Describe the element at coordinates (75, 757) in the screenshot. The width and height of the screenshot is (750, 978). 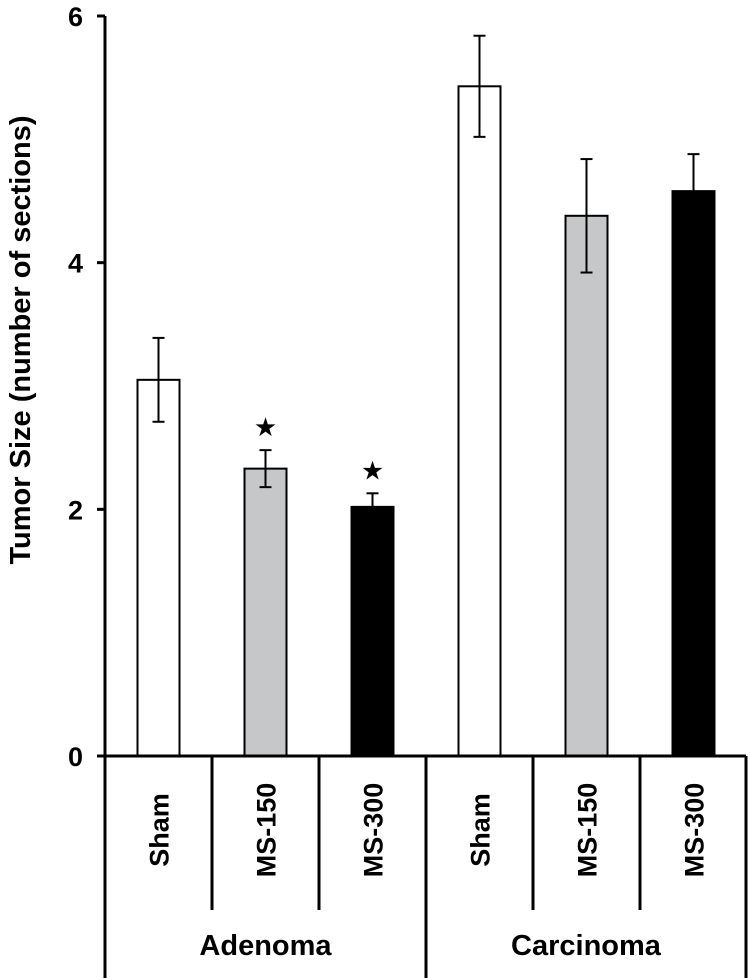
I see `y-tick-label: 0` at that location.